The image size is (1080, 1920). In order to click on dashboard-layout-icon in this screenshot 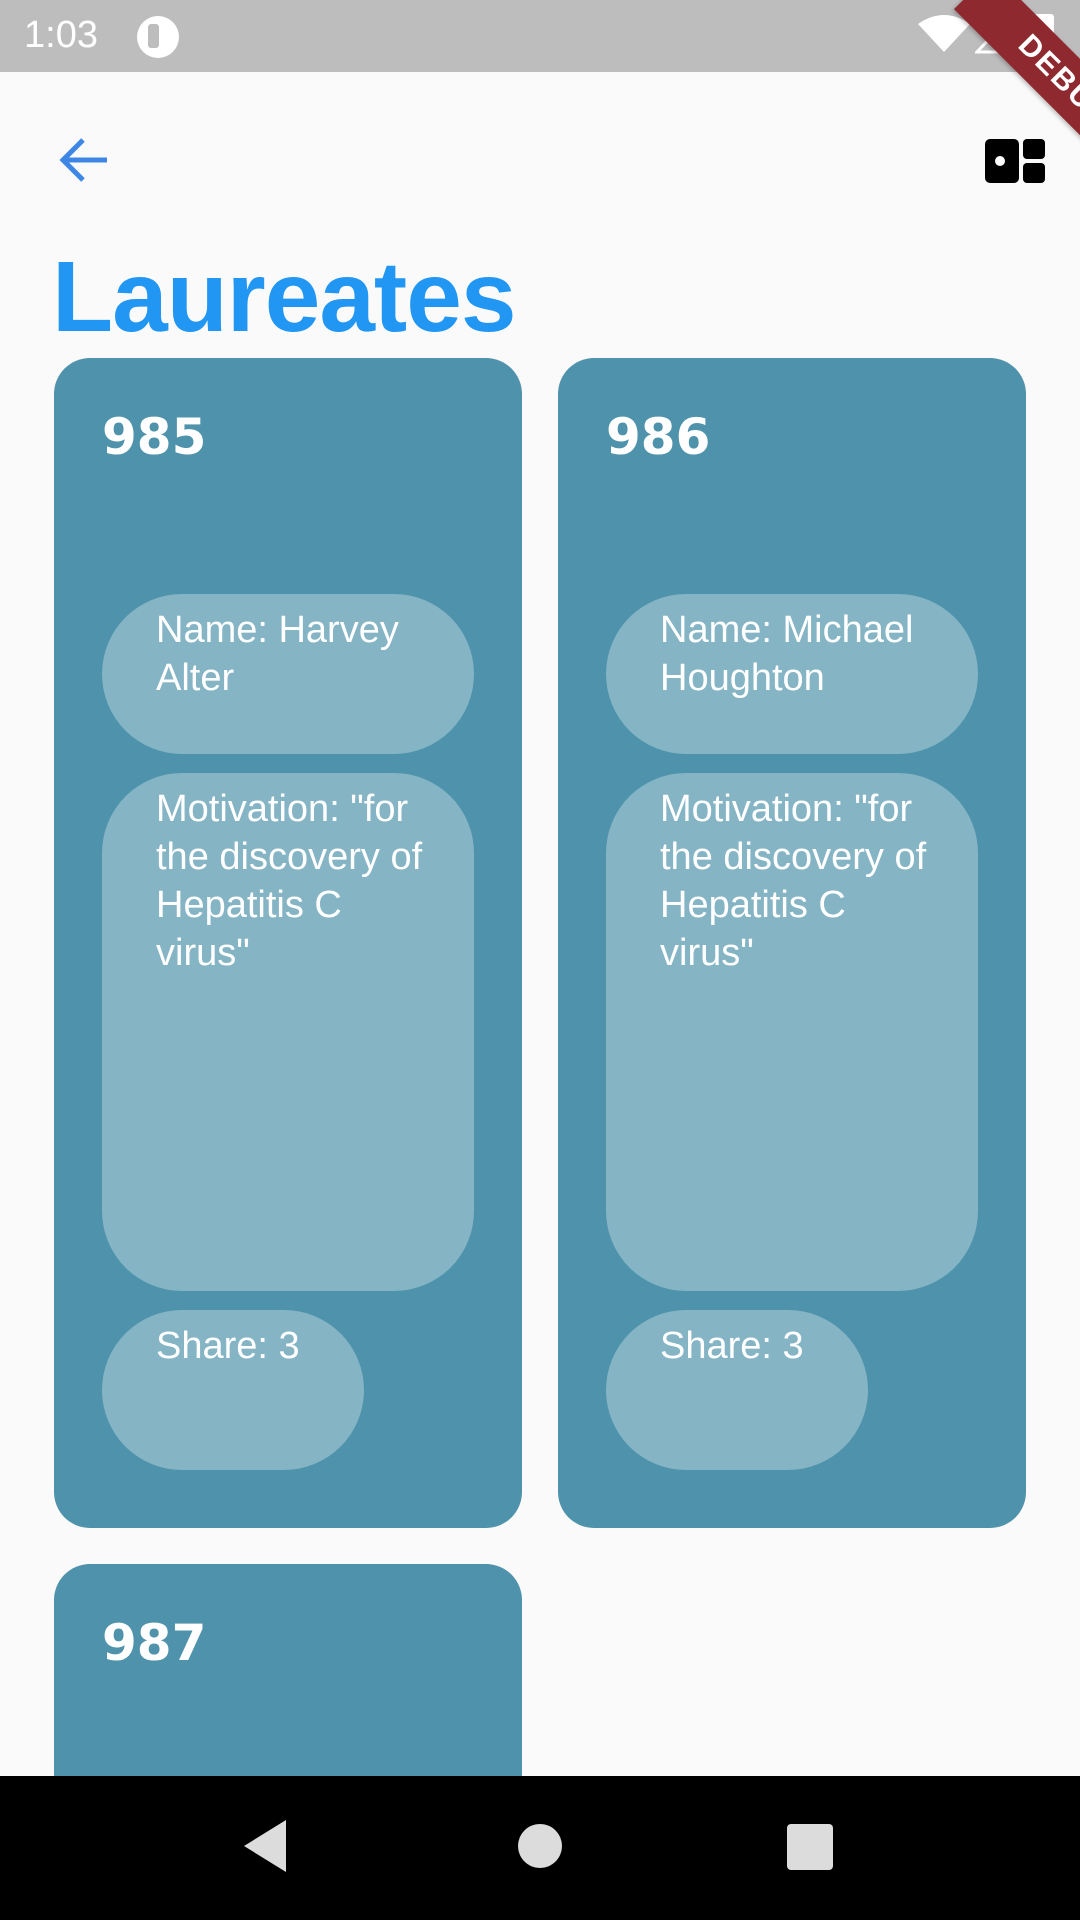, I will do `click(1015, 161)`.